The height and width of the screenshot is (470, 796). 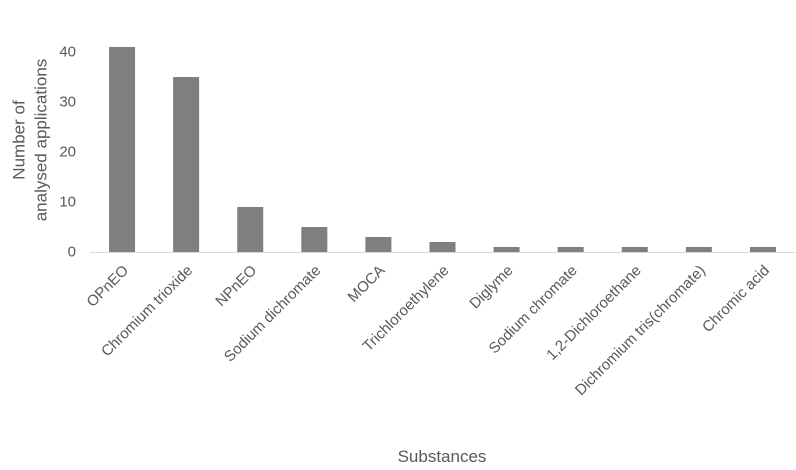 I want to click on y-tick-label: 10, so click(x=67, y=202).